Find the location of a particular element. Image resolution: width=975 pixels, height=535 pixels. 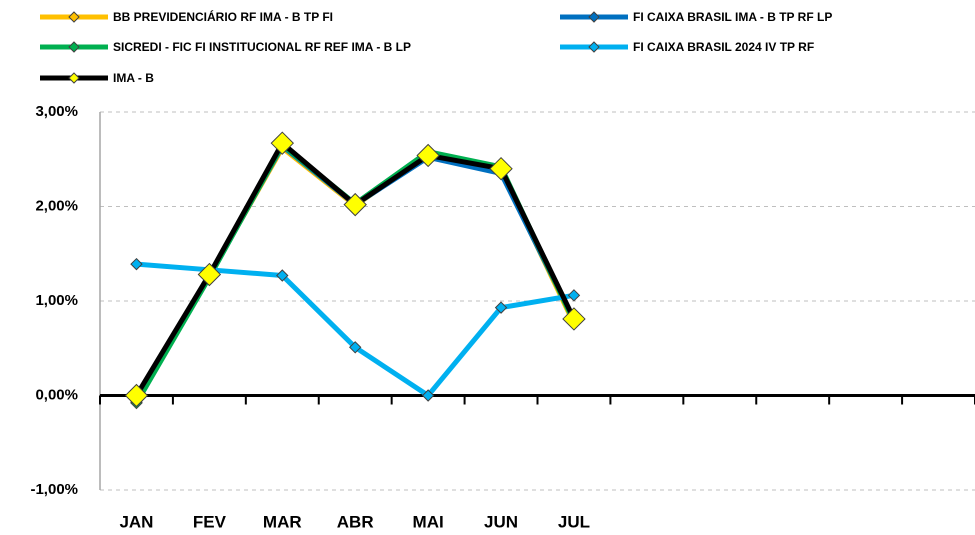

y-tick-label: 2,00% is located at coordinates (56, 205).